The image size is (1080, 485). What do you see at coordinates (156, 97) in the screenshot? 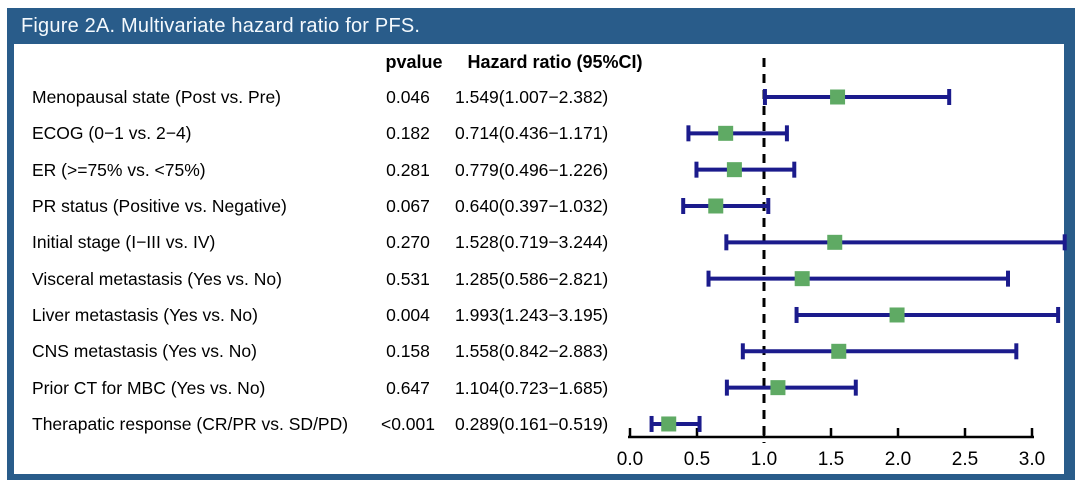
I see `row-label: Menopausal state (Post vs. Pre)` at bounding box center [156, 97].